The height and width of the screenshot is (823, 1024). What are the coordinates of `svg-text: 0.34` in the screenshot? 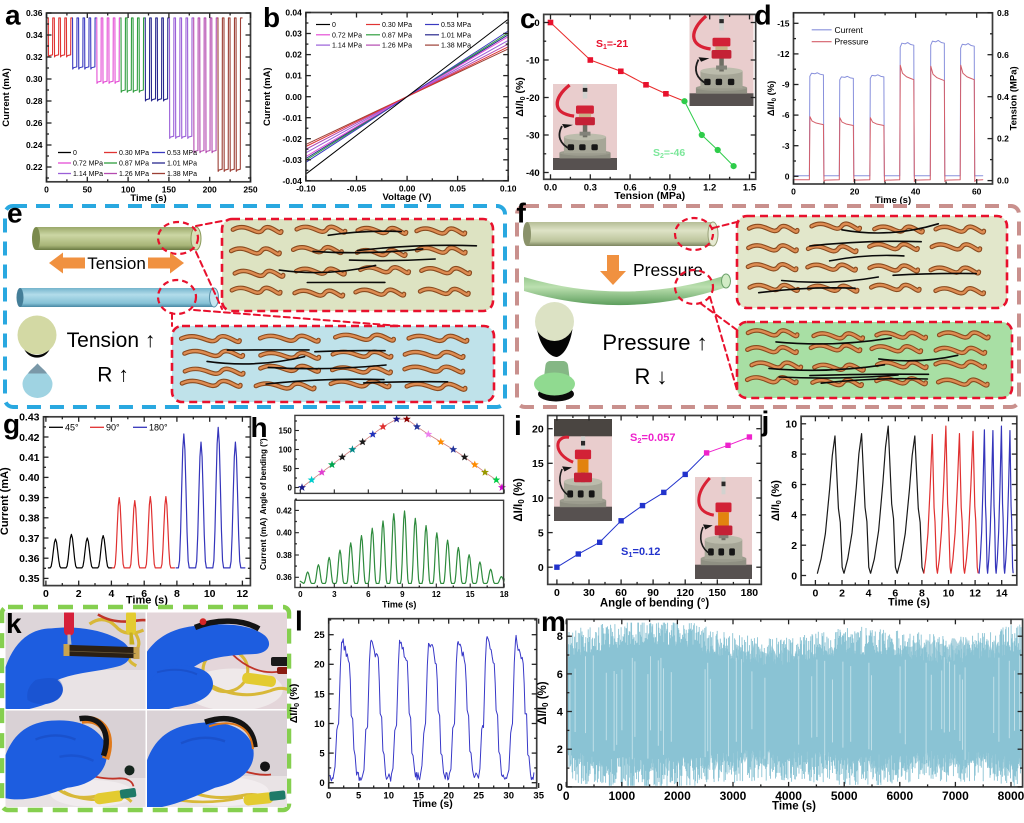 It's located at (34, 35).